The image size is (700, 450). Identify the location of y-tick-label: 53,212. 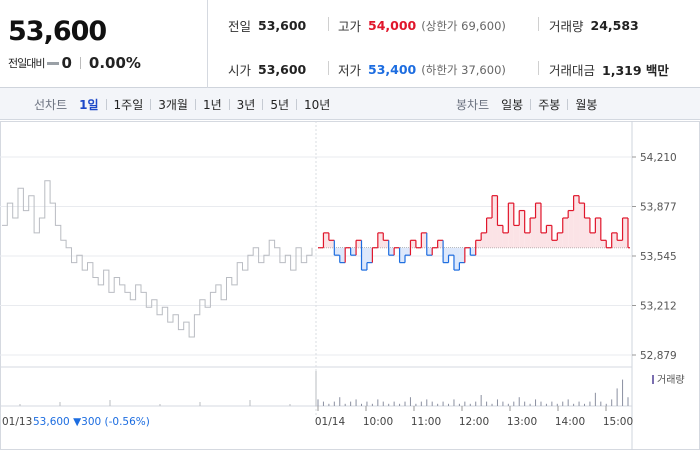
(658, 307).